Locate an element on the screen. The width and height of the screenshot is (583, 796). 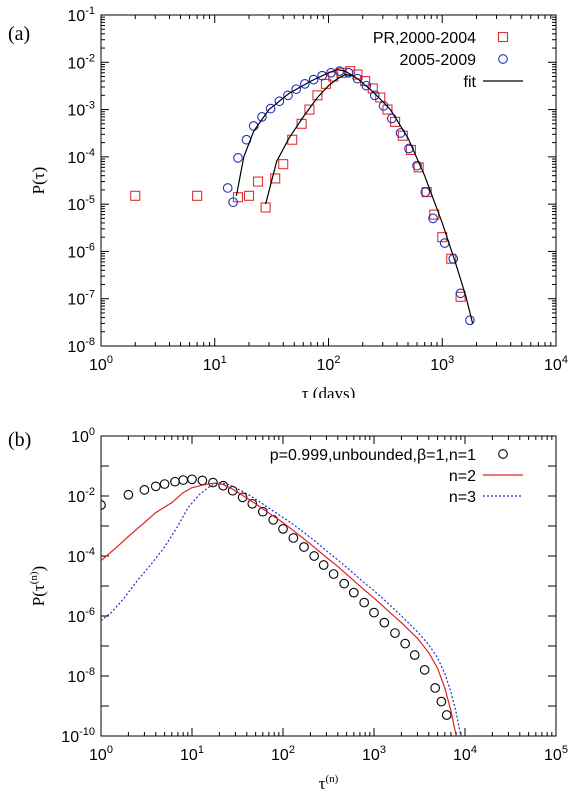
chart-0-y-tick-label: 10⁻⁸ is located at coordinates (81, 346).